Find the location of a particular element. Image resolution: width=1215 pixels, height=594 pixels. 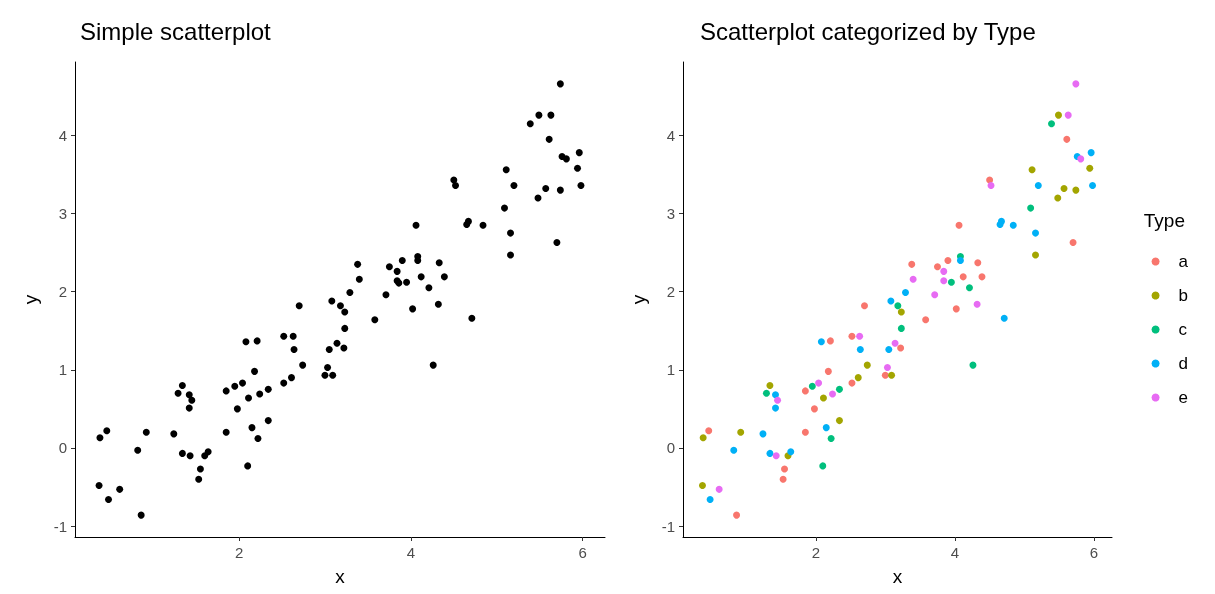

x-tick-label: 2 is located at coordinates (239, 552).